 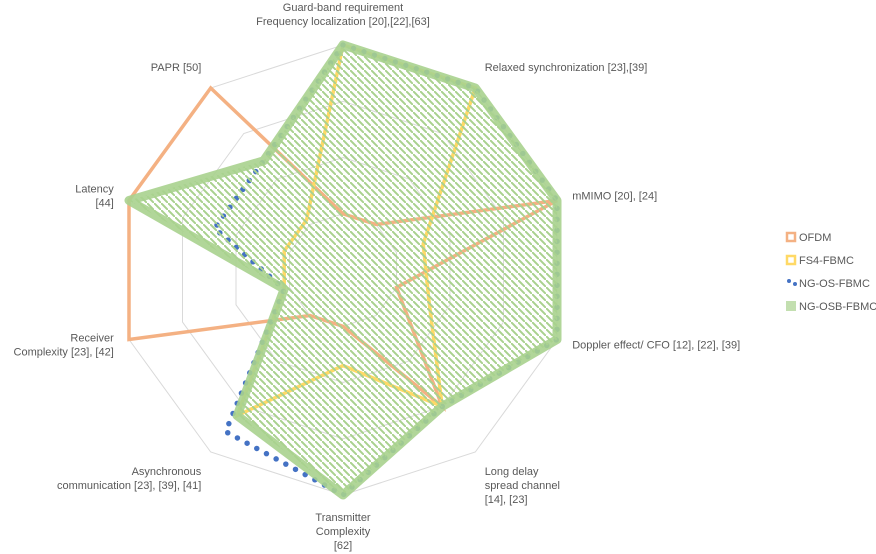 What do you see at coordinates (64, 346) in the screenshot?
I see `axis-label: Receiver Complexity [23], [42]` at bounding box center [64, 346].